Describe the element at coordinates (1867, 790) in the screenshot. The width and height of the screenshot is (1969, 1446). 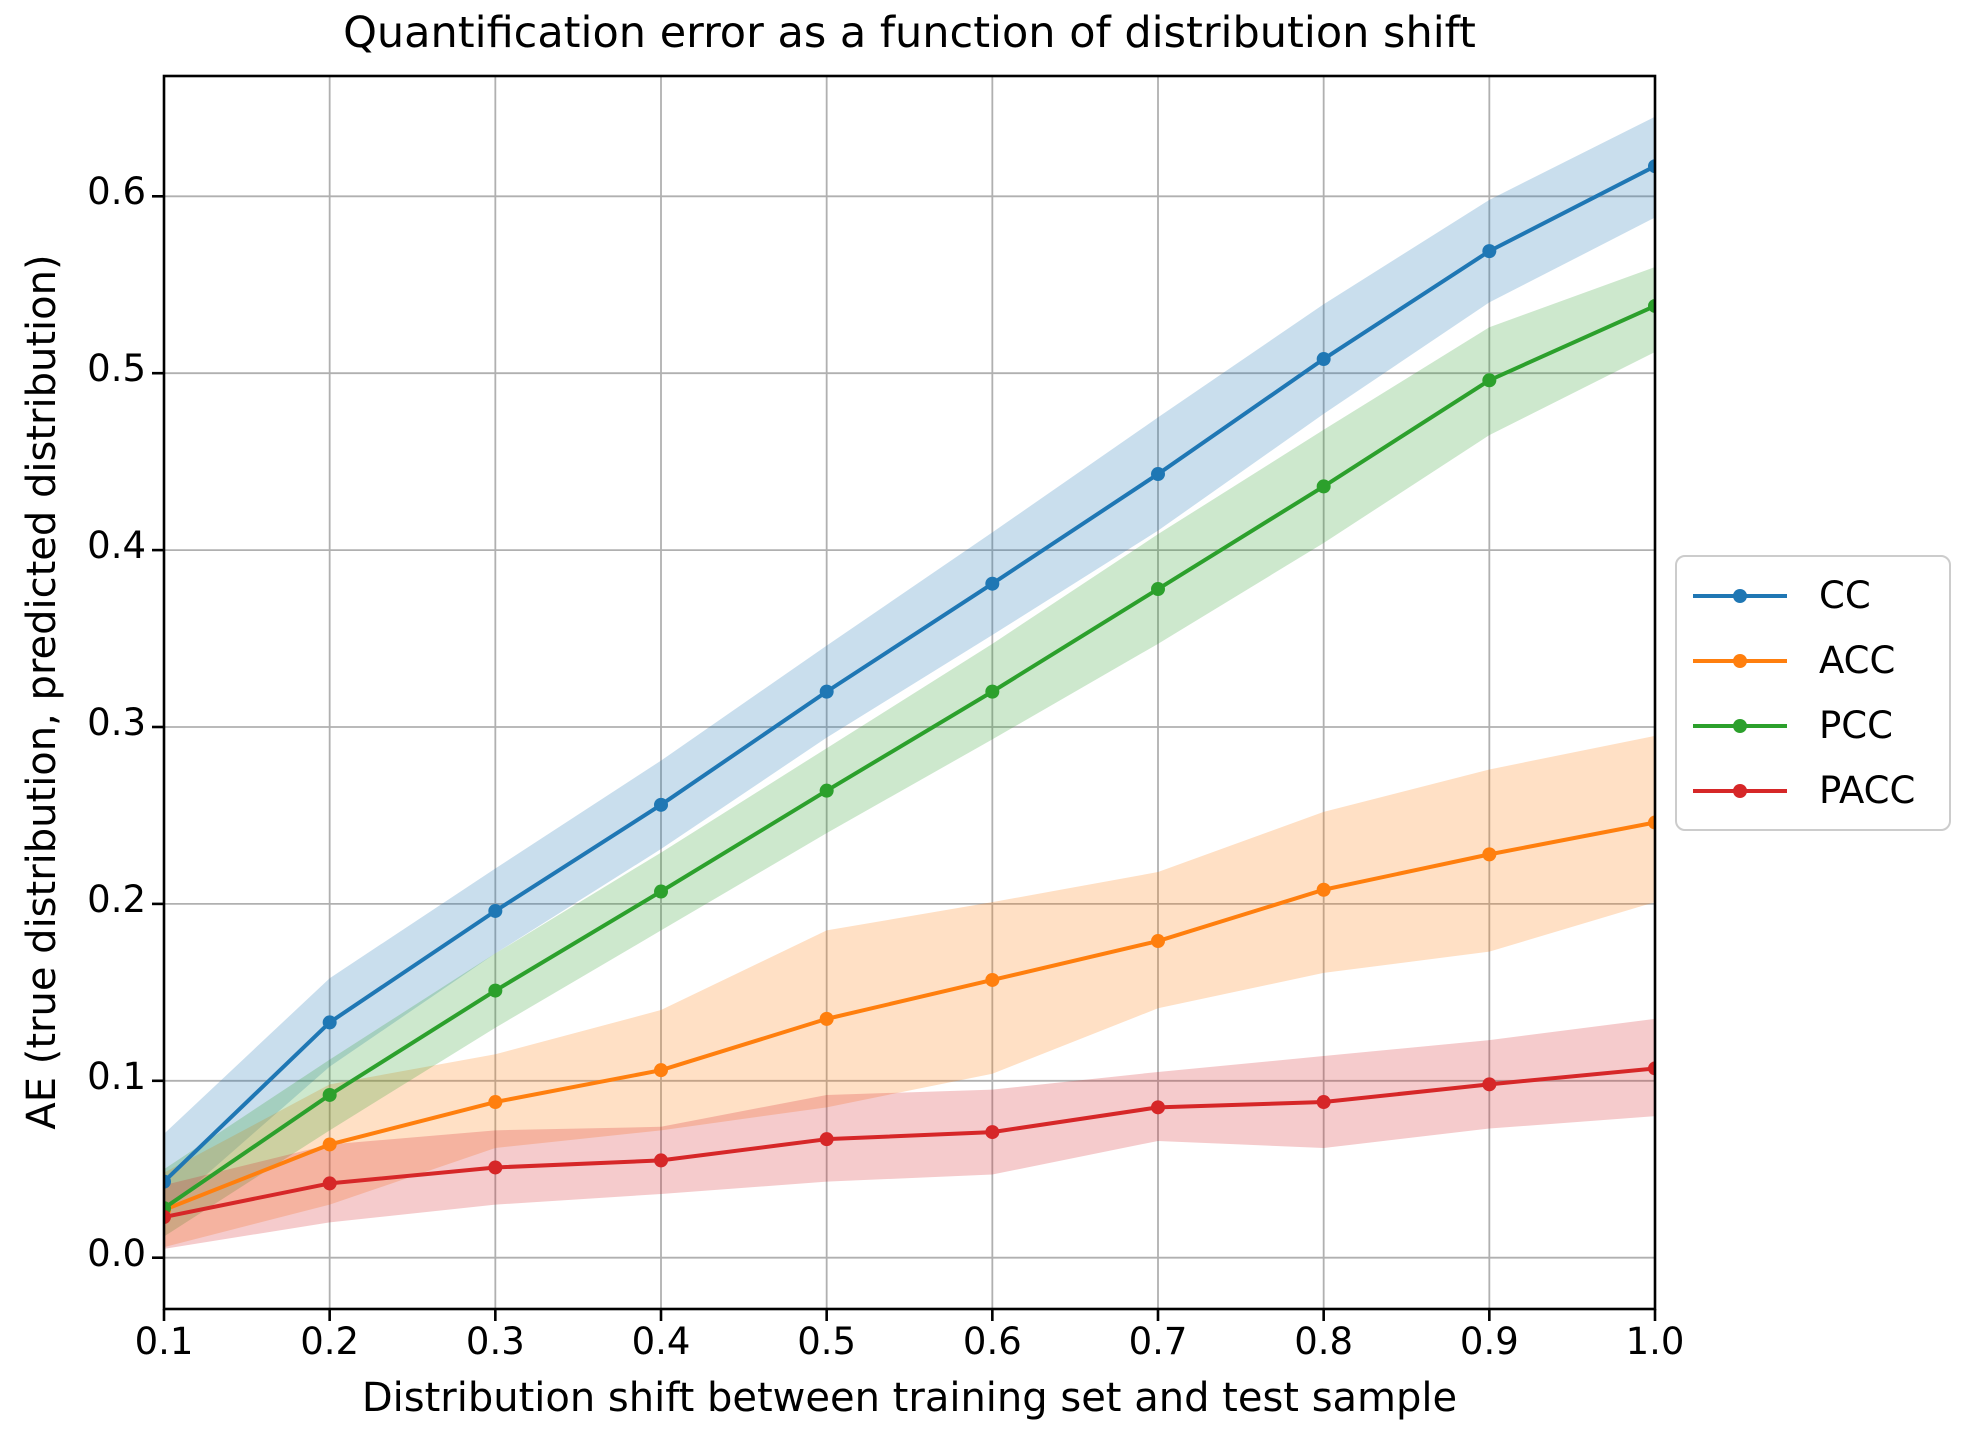
I see `legend-label: PACC` at that location.